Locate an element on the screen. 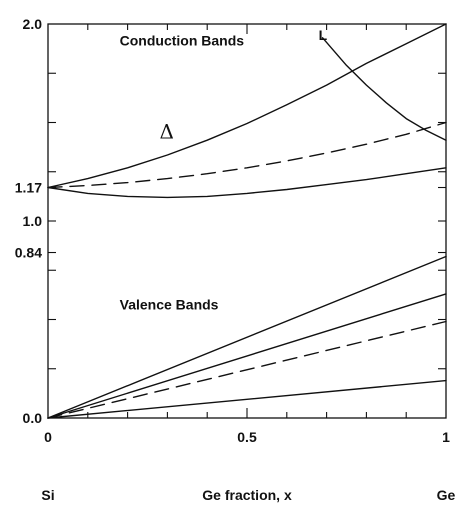 This screenshot has width=460, height=507. delta-label: Δ is located at coordinates (166, 131).